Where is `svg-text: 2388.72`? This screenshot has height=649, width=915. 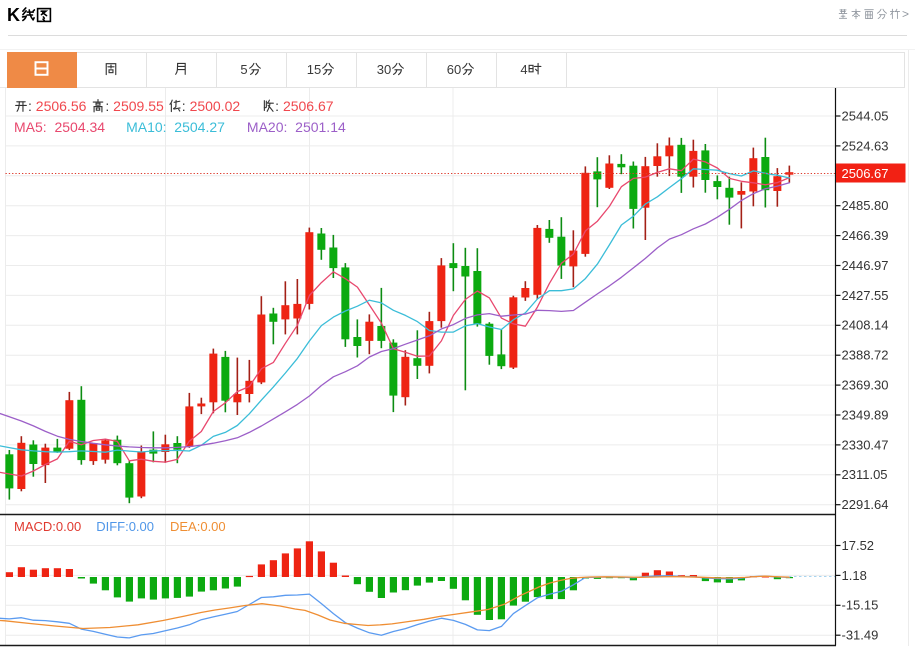 svg-text: 2388.72 is located at coordinates (865, 355).